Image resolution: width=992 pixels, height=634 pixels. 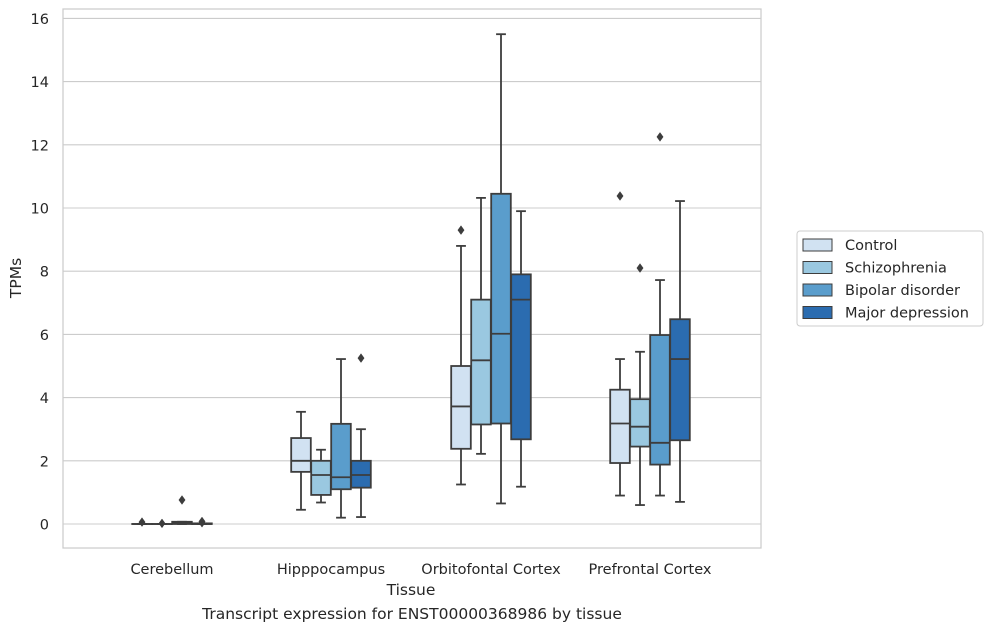 I want to click on x-axis-label: Tissue, so click(x=411, y=590).